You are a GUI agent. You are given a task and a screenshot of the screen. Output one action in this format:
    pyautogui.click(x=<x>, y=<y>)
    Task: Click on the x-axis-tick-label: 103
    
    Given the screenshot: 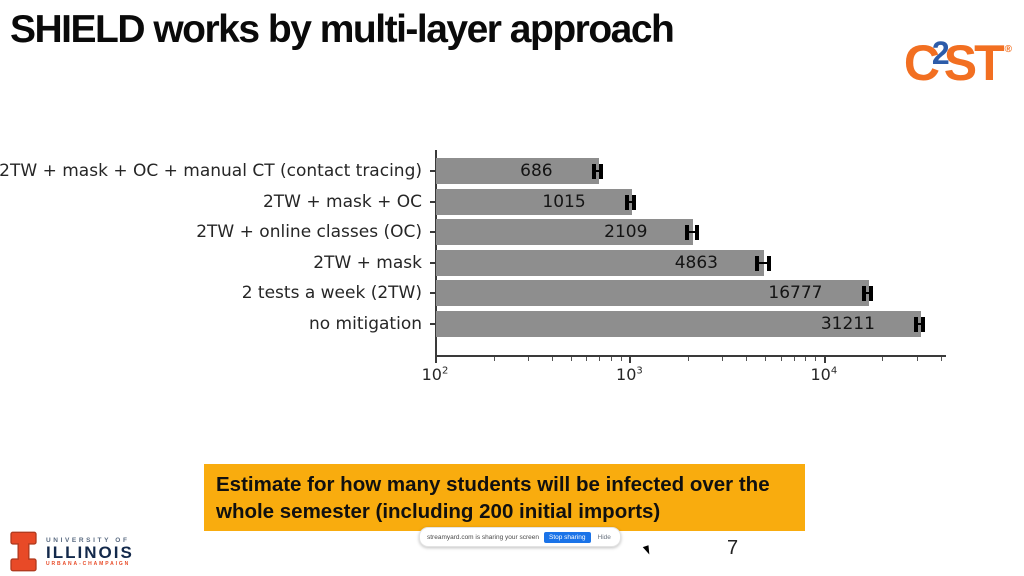 What is the action you would take?
    pyautogui.click(x=629, y=374)
    